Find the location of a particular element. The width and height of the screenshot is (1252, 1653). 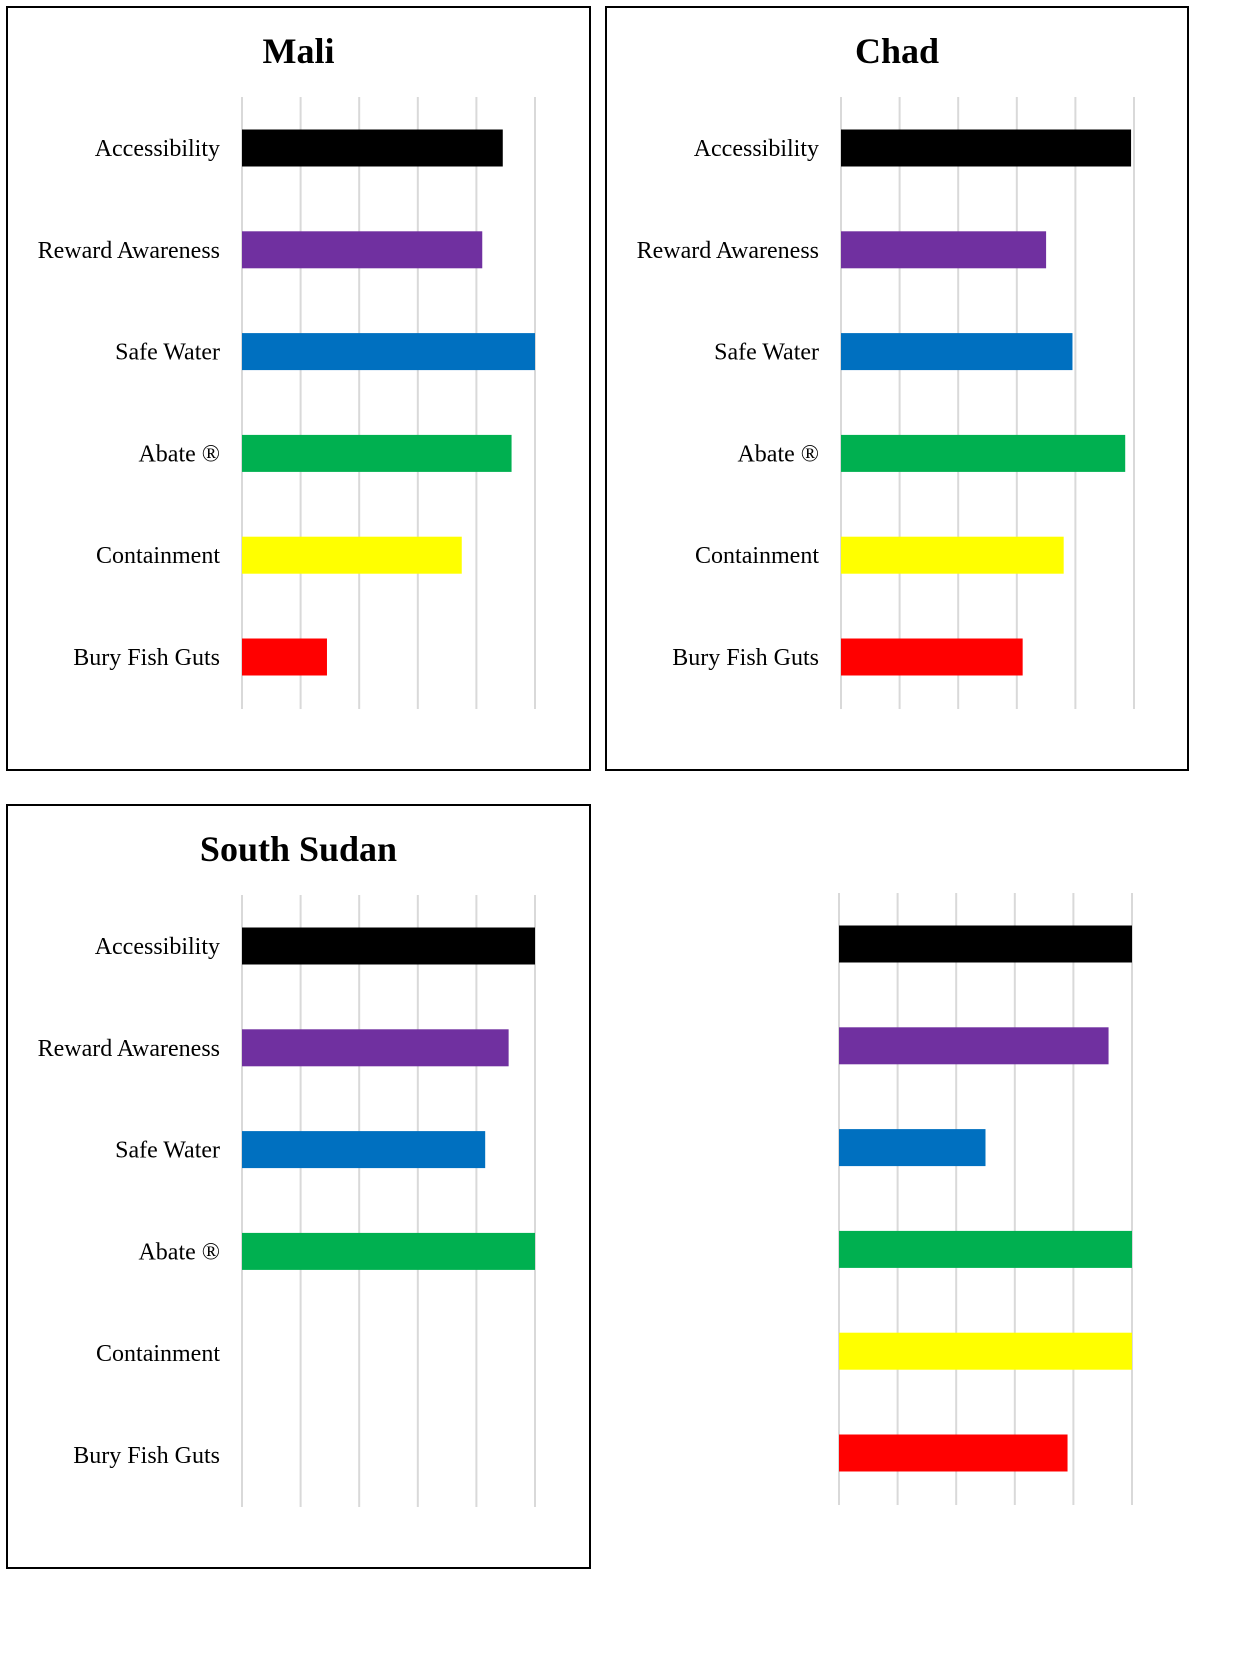

bar-chart is located at coordinates (985, 1199).